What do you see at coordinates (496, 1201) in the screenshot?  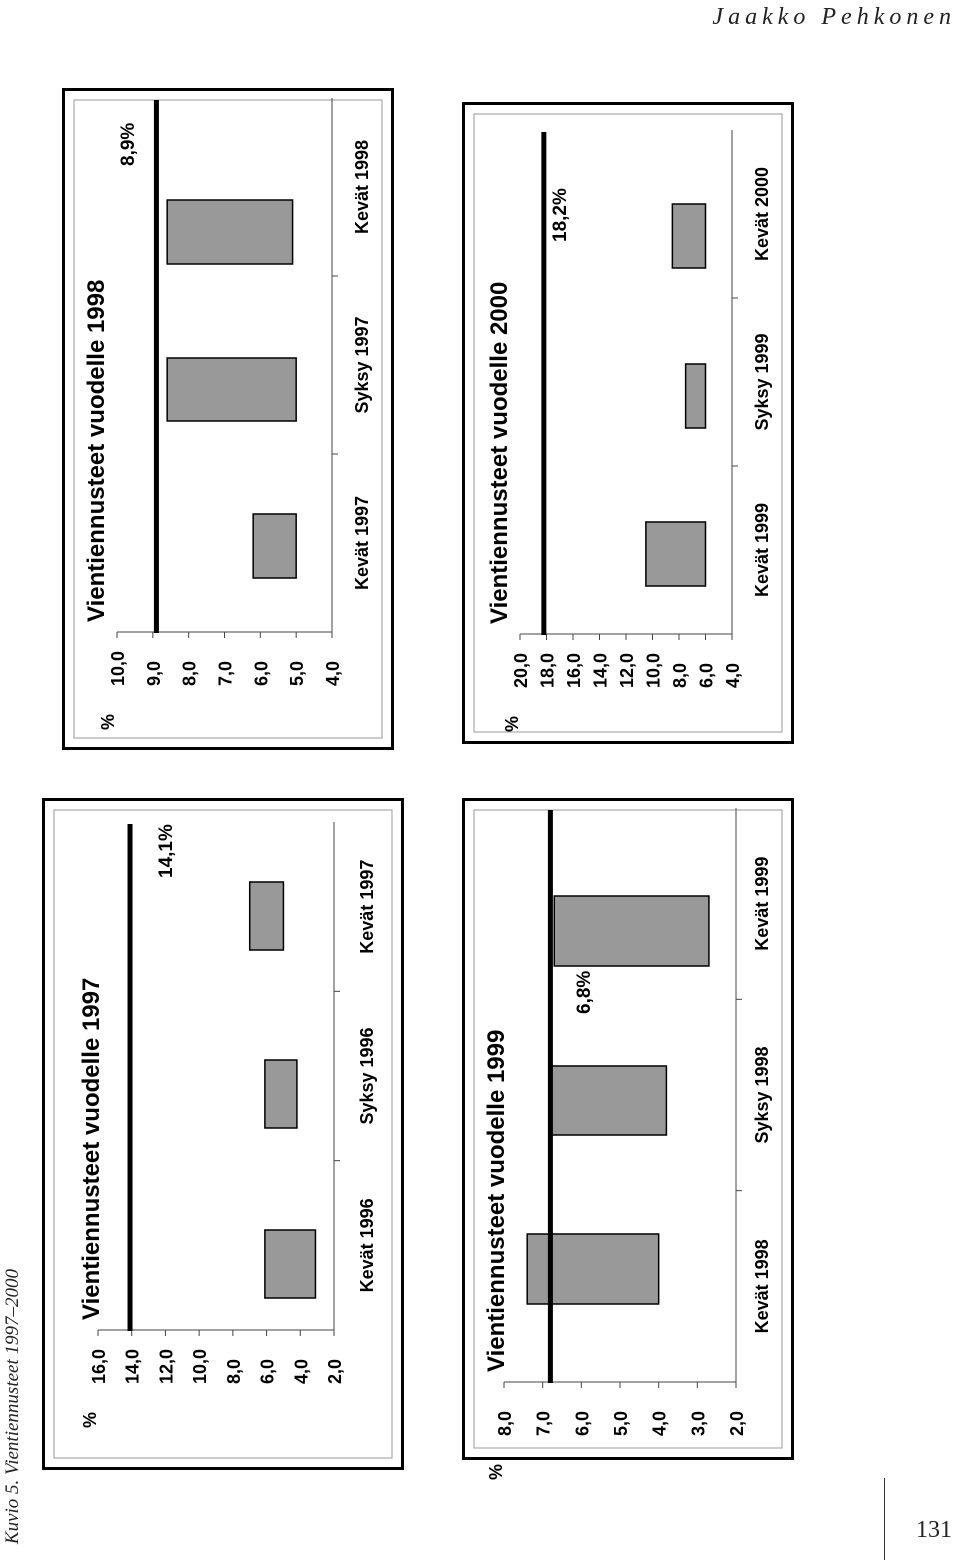 I see `chart-title: Vientiennusteet vuodelle 1999` at bounding box center [496, 1201].